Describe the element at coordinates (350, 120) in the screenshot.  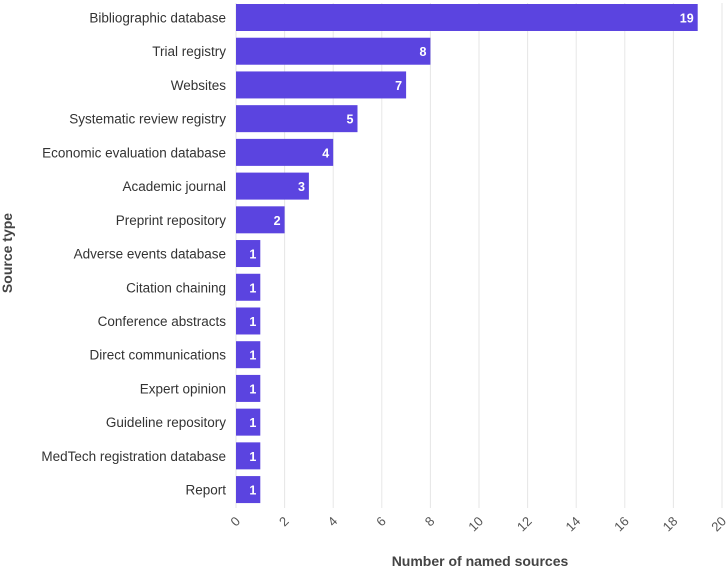
I see `data-label-3: 5` at that location.